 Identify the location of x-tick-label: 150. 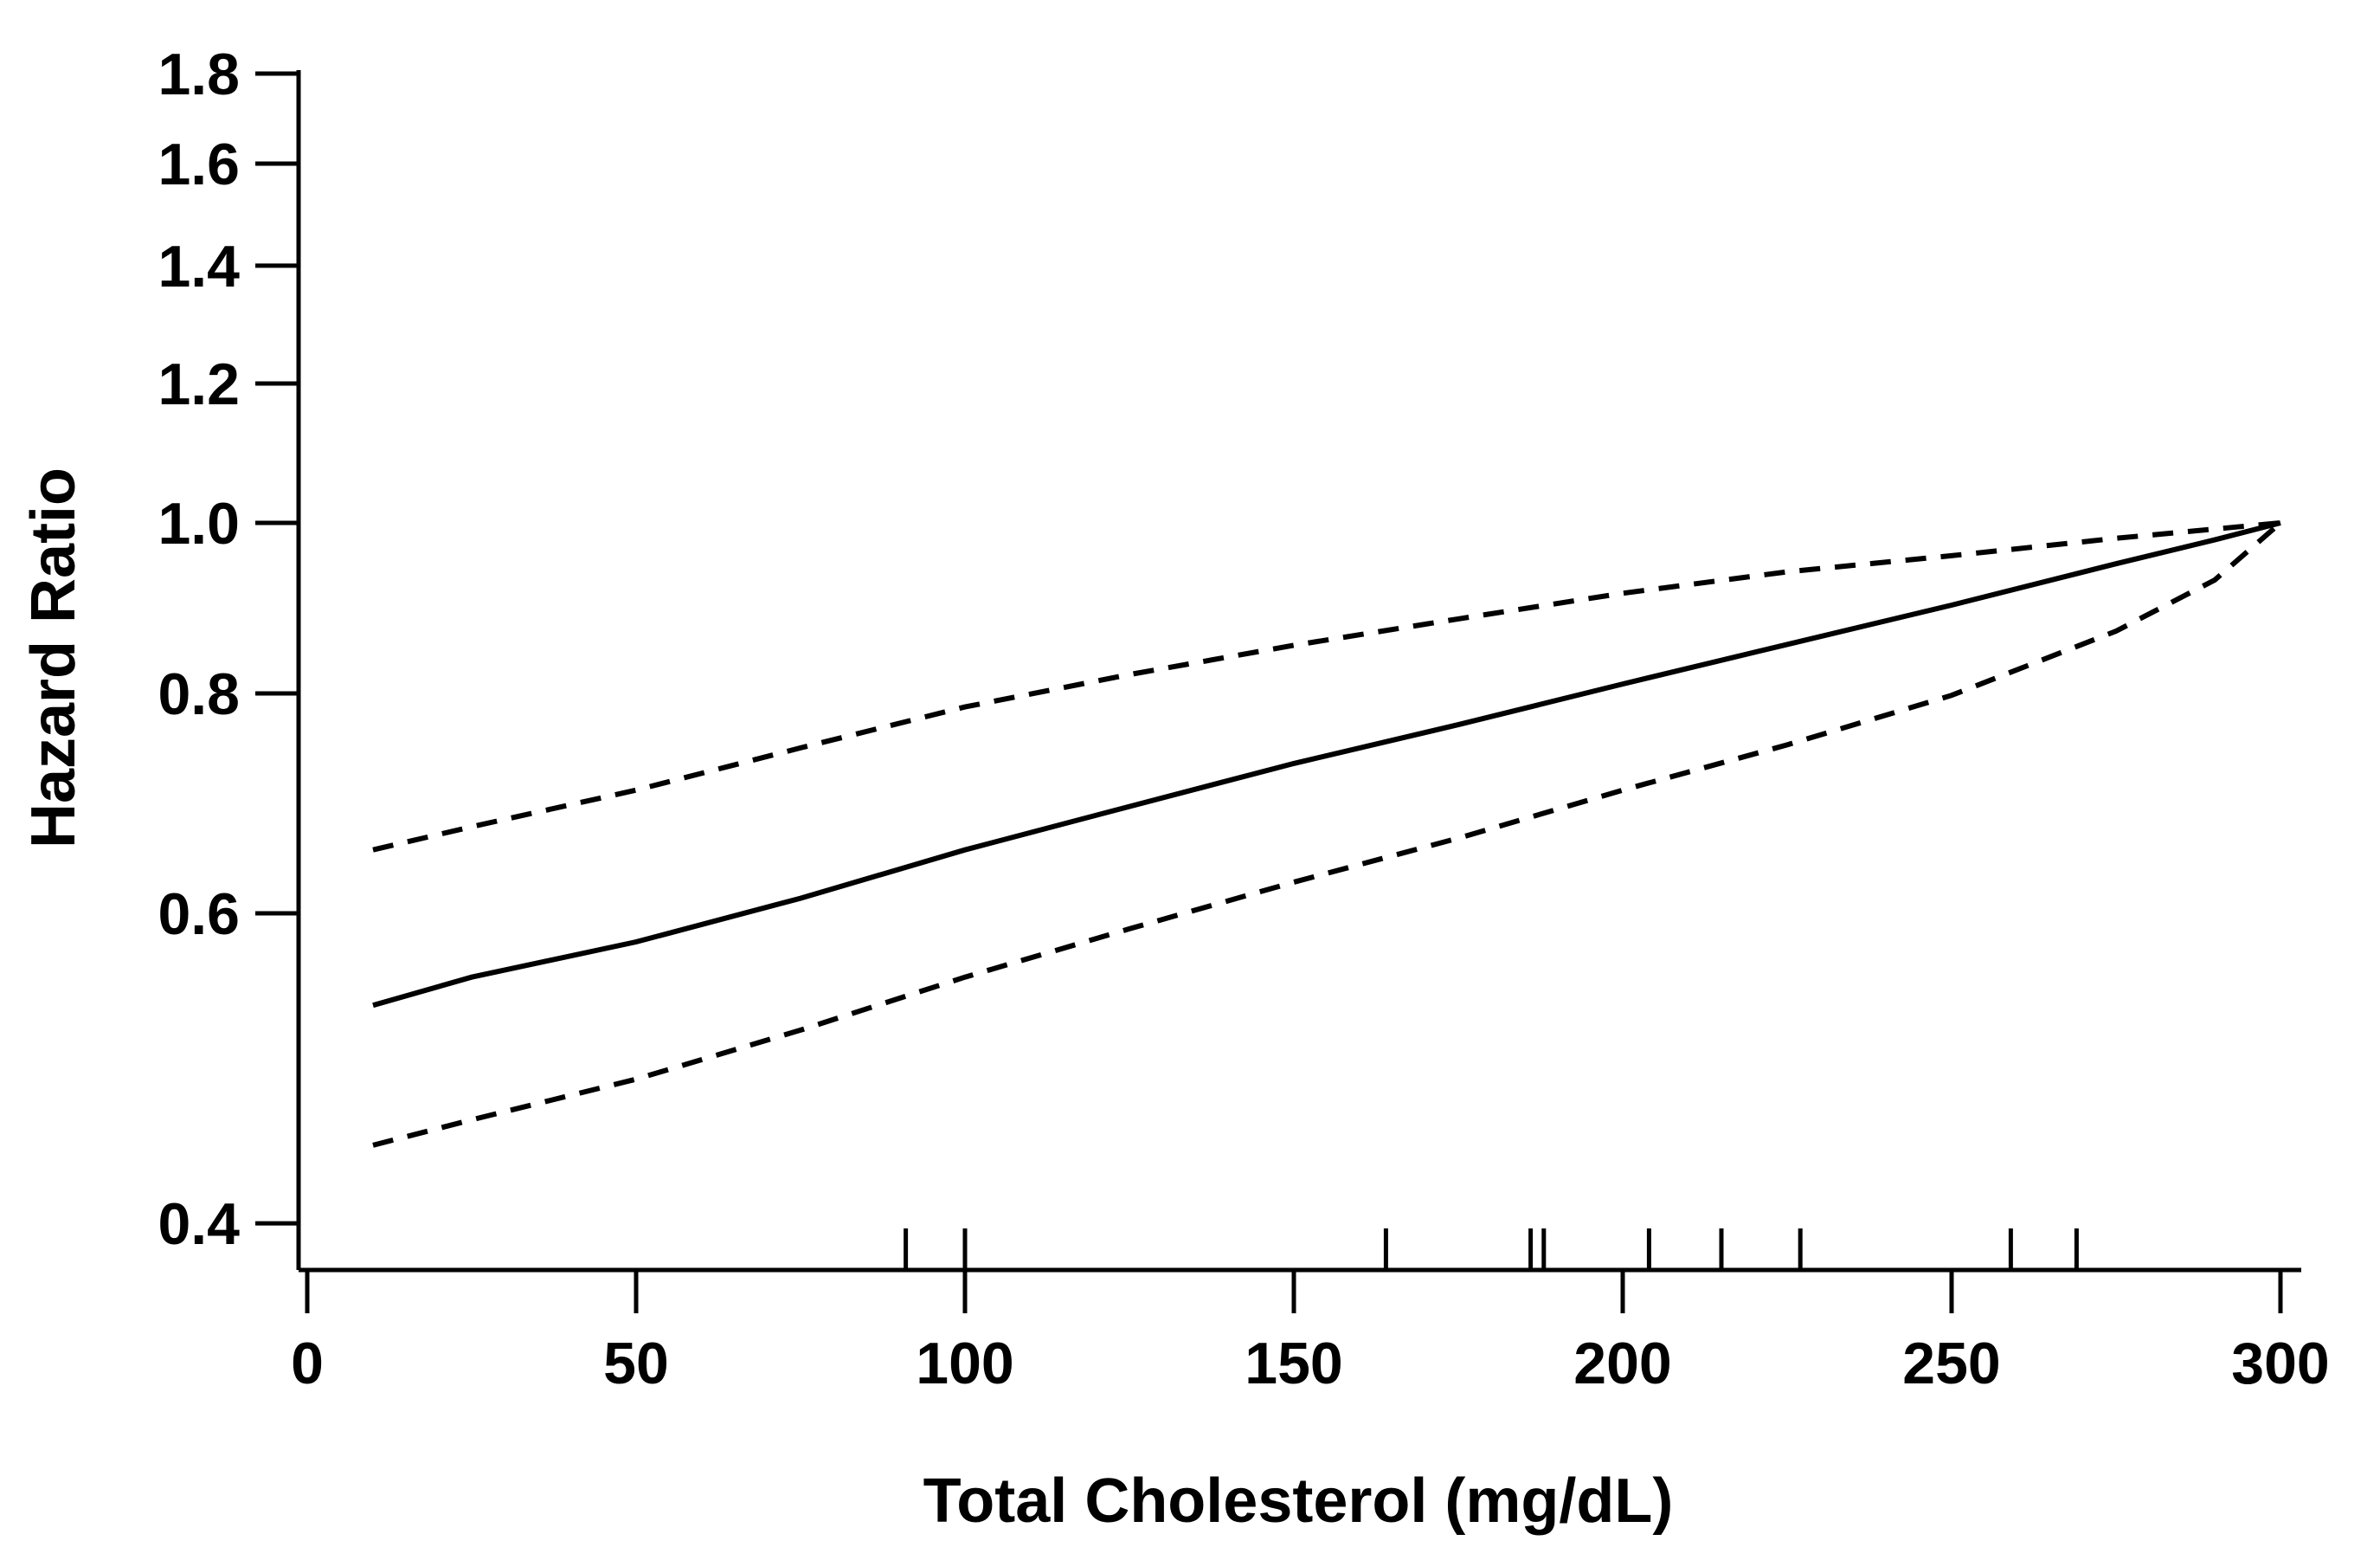
(1293, 1363).